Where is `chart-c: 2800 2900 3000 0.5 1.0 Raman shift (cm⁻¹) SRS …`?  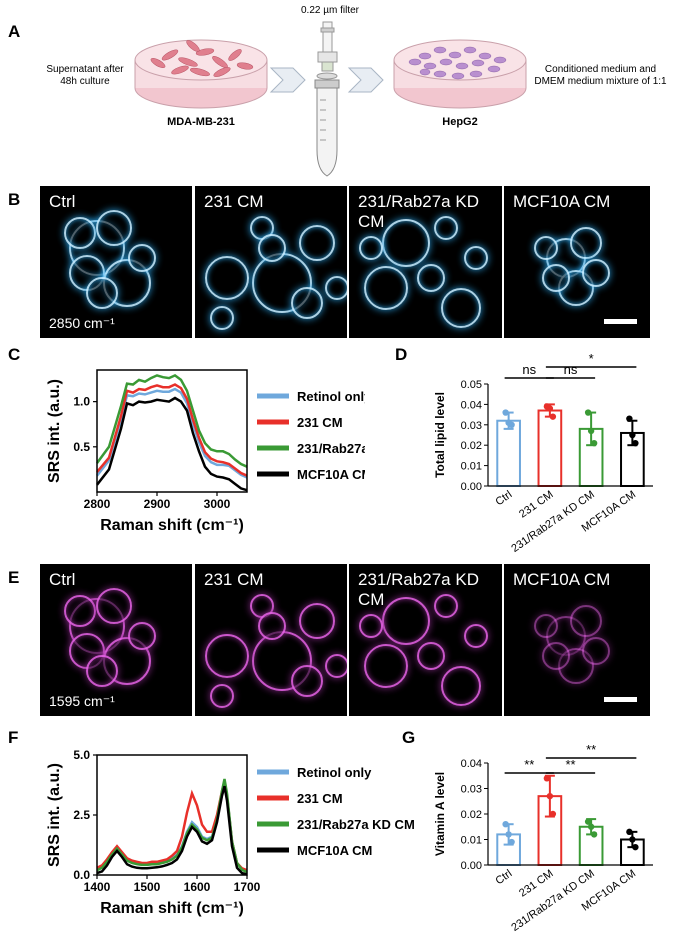
chart-c: 2800 2900 3000 0.5 1.0 Raman shift (cm⁻¹) SRS … is located at coordinates (205, 451).